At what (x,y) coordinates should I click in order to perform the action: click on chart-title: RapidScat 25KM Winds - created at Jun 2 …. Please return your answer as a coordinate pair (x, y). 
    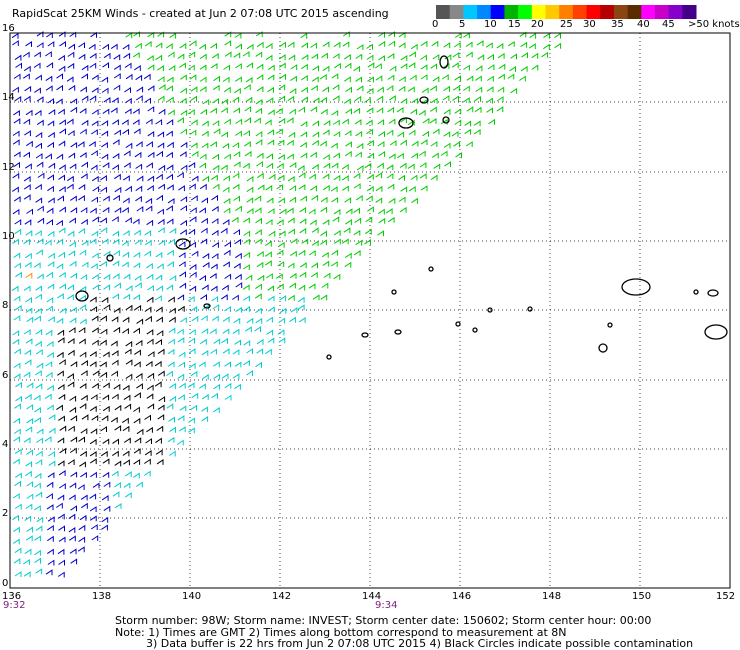
    Looking at the image, I should click on (200, 13).